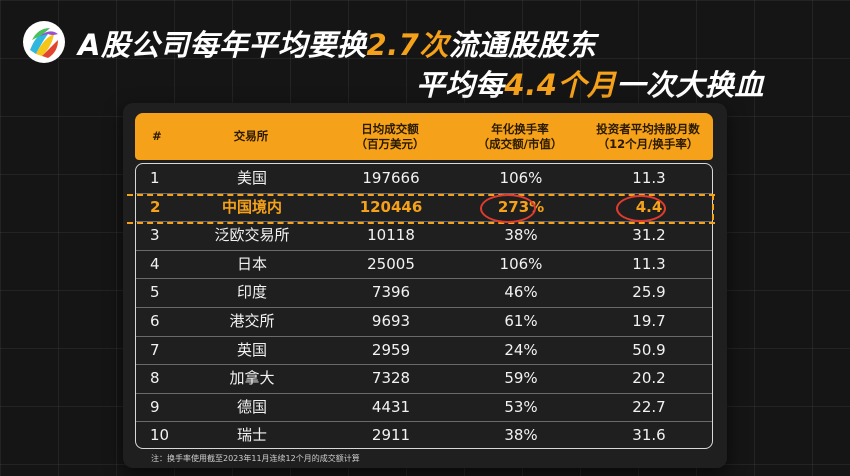 The width and height of the screenshot is (850, 476). What do you see at coordinates (648, 128) in the screenshot?
I see `header-months-line1: 投资者平均持股月数` at bounding box center [648, 128].